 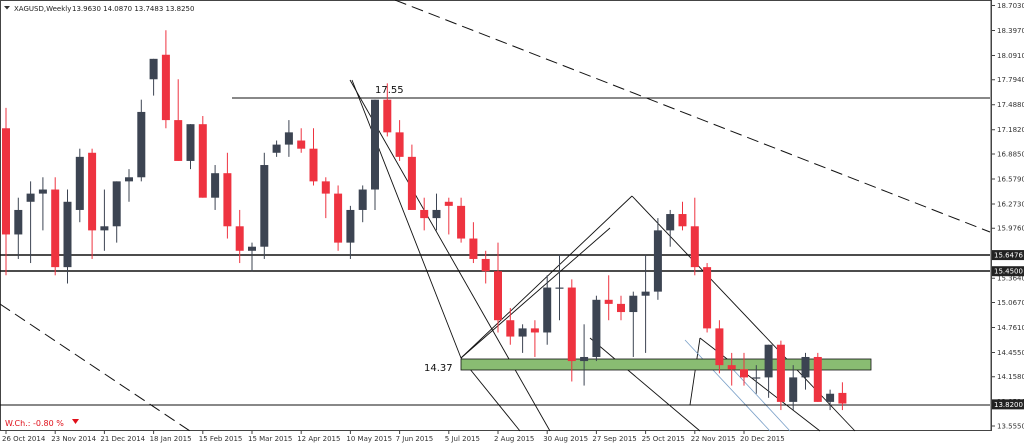 I want to click on x-tick-label: 15 Mar 2015, so click(x=270, y=439).